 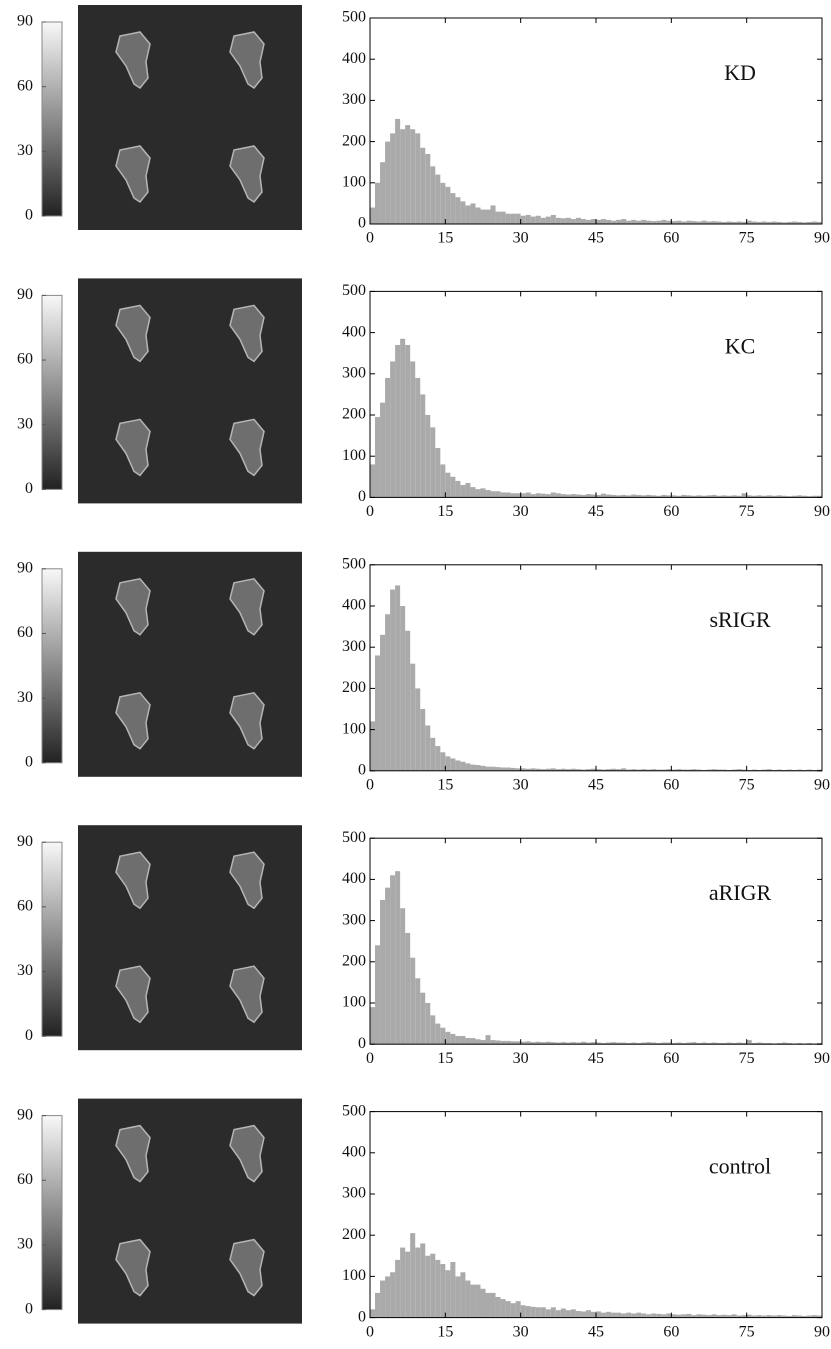 What do you see at coordinates (25, 1114) in the screenshot?
I see `colorbar-tick-label: 90` at bounding box center [25, 1114].